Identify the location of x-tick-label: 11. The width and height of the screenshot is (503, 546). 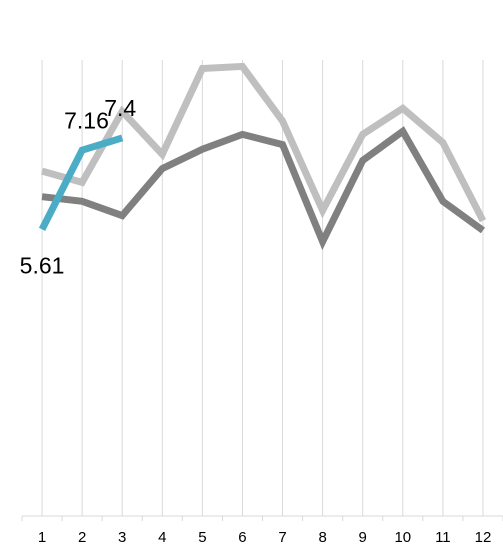
(443, 537).